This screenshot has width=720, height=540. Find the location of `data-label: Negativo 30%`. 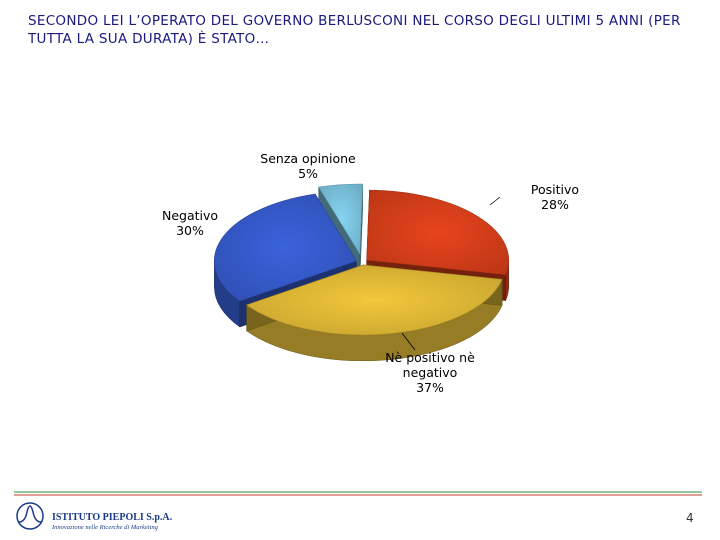

data-label: Negativo 30% is located at coordinates (190, 223).